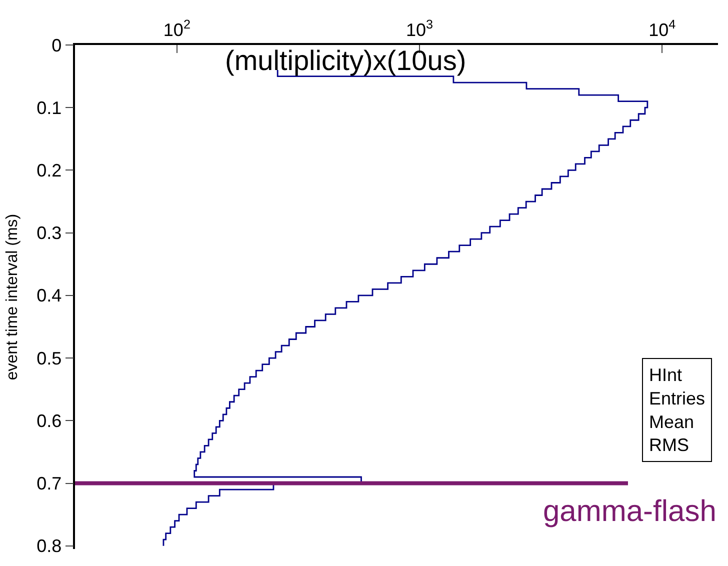 The width and height of the screenshot is (728, 566). Describe the element at coordinates (49, 233) in the screenshot. I see `y-tick-label: 0.3` at that location.